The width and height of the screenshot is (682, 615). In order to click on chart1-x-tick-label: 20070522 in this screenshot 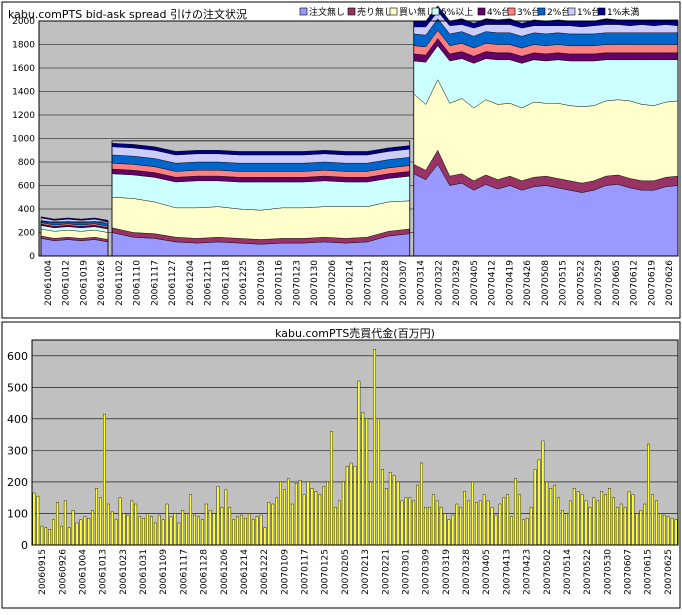, I will do `click(581, 283)`.